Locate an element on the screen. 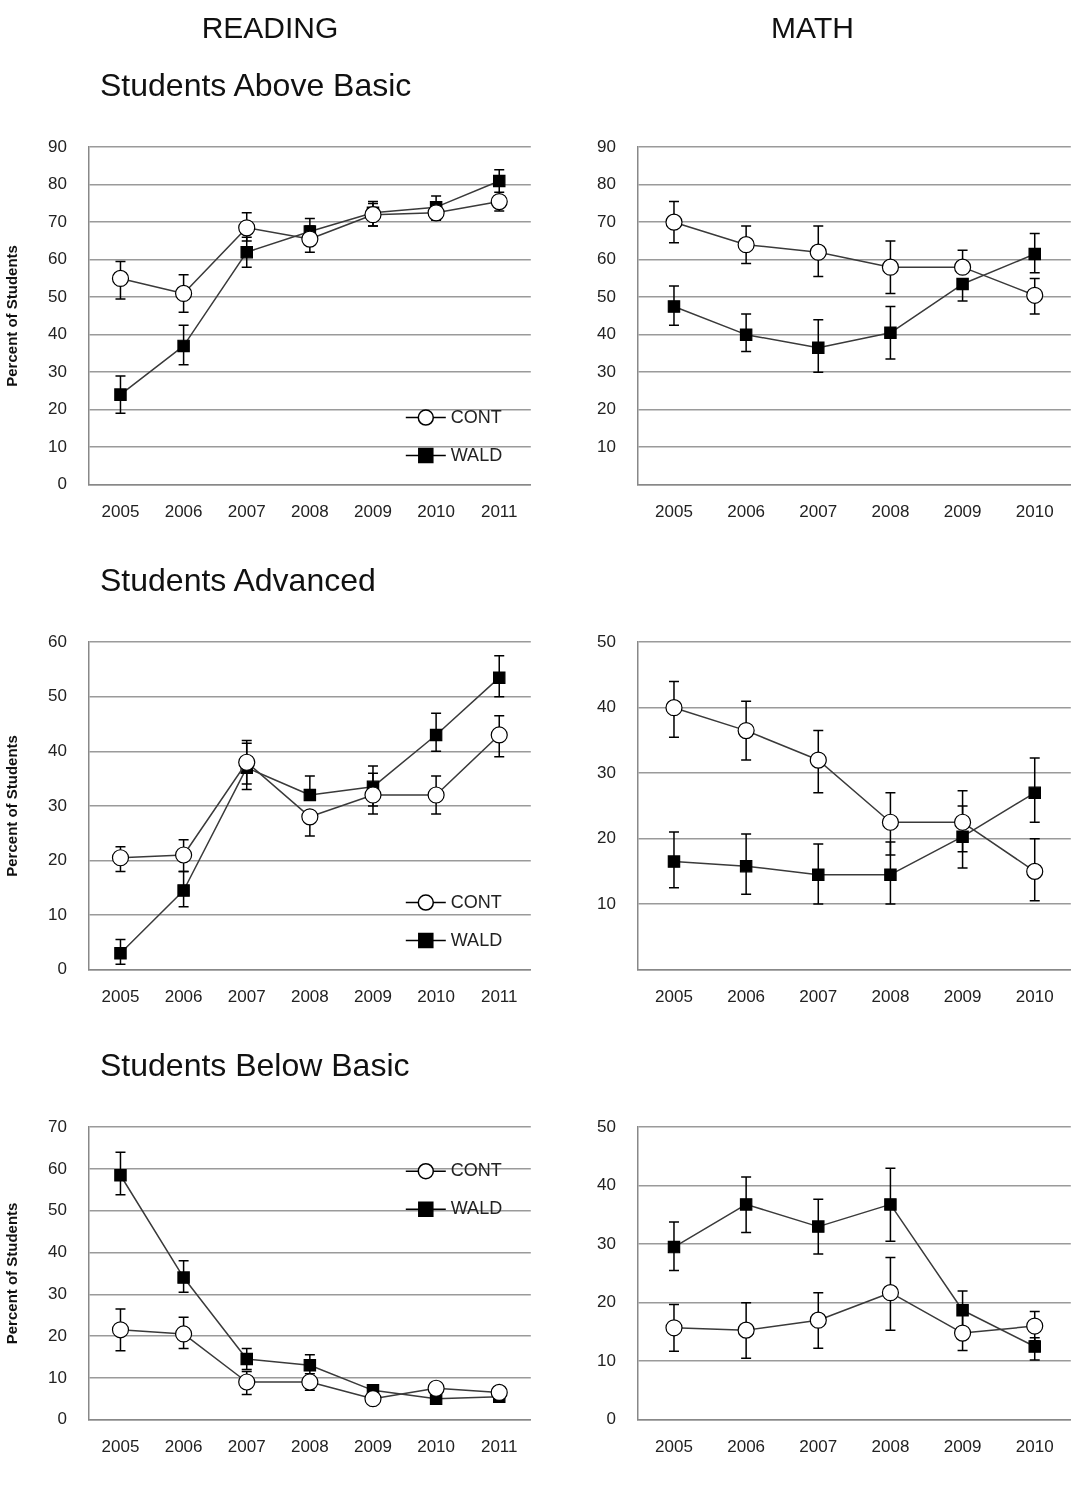  chart-title: MATH is located at coordinates (812, 28).